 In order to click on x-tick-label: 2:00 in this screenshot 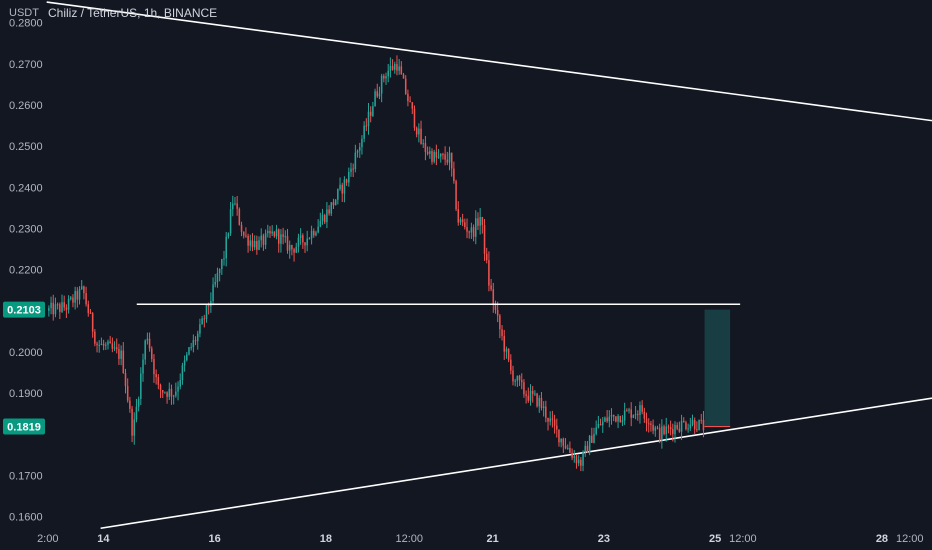, I will do `click(47, 539)`.